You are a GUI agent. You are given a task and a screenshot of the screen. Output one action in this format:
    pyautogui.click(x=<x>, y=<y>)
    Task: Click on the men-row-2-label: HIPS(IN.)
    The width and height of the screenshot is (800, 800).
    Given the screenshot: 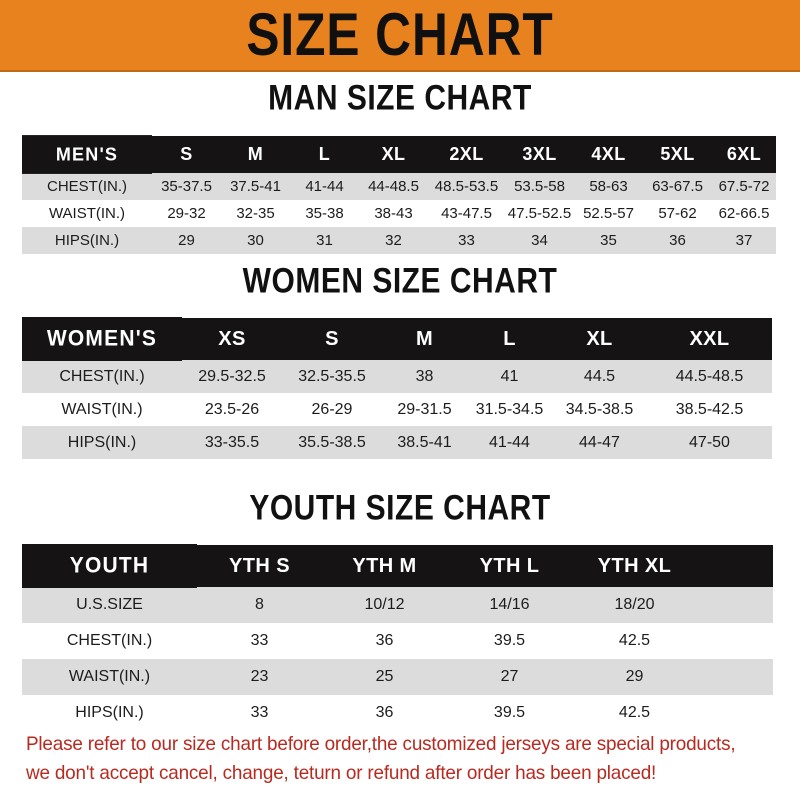 What is the action you would take?
    pyautogui.click(x=87, y=240)
    